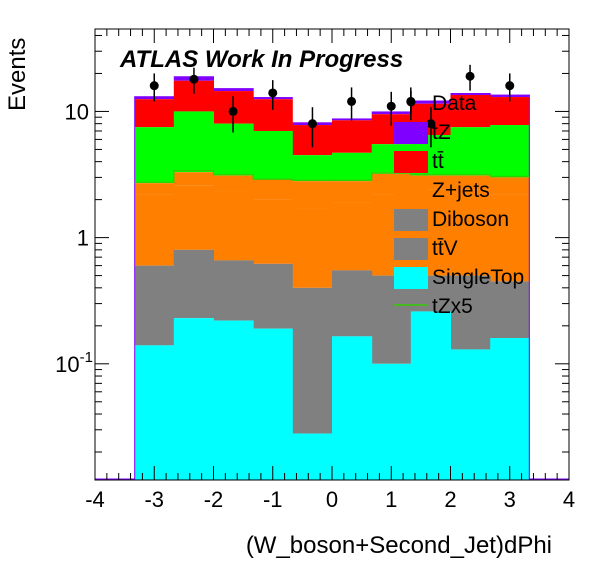 This screenshot has height=572, width=596. I want to click on legend: Data tZ tt̄ Z+jets Diboson tt̄V SingleTop tZx5, so click(459, 204).